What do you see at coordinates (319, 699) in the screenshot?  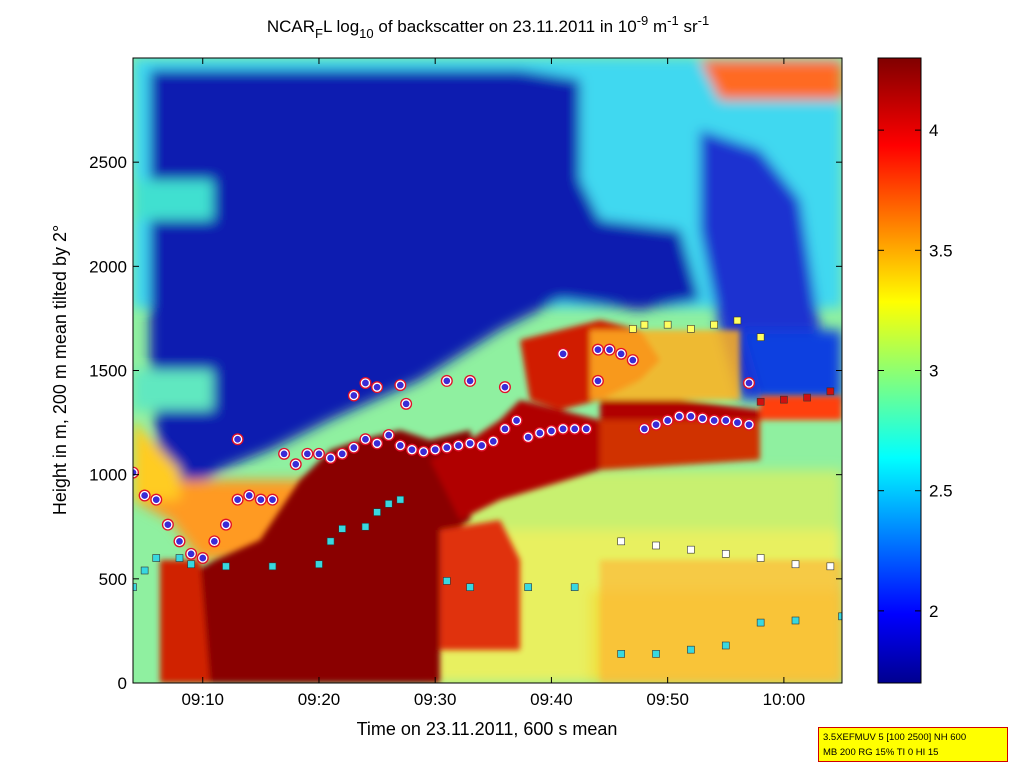 I see `x-tick-label: 09:20` at bounding box center [319, 699].